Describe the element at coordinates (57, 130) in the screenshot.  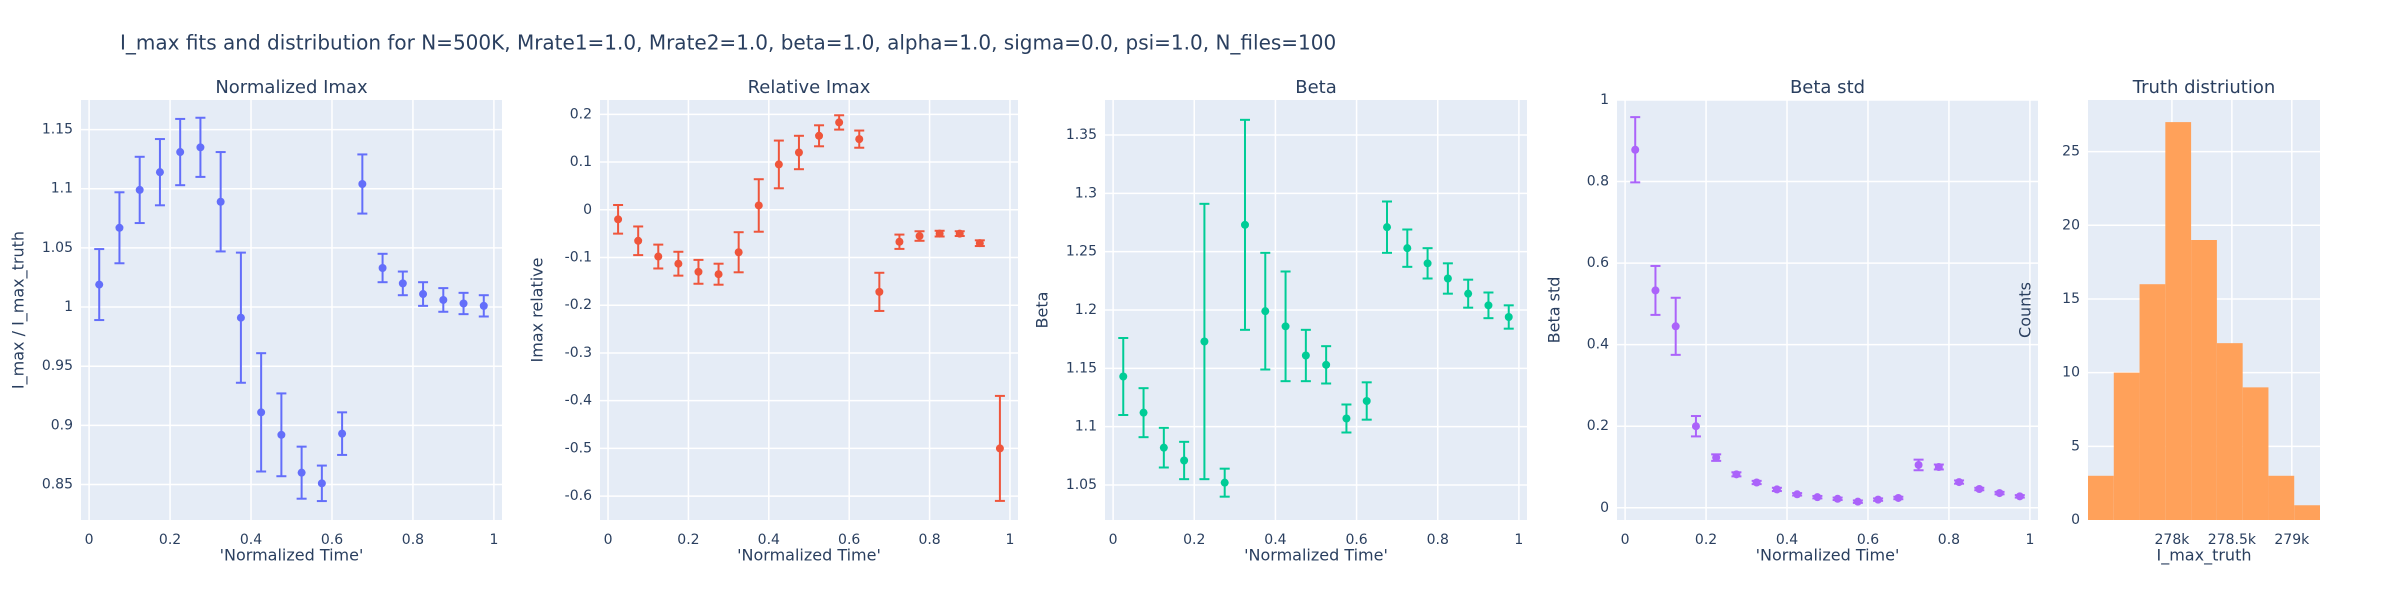
I see `y-tick-label: 1.15` at that location.